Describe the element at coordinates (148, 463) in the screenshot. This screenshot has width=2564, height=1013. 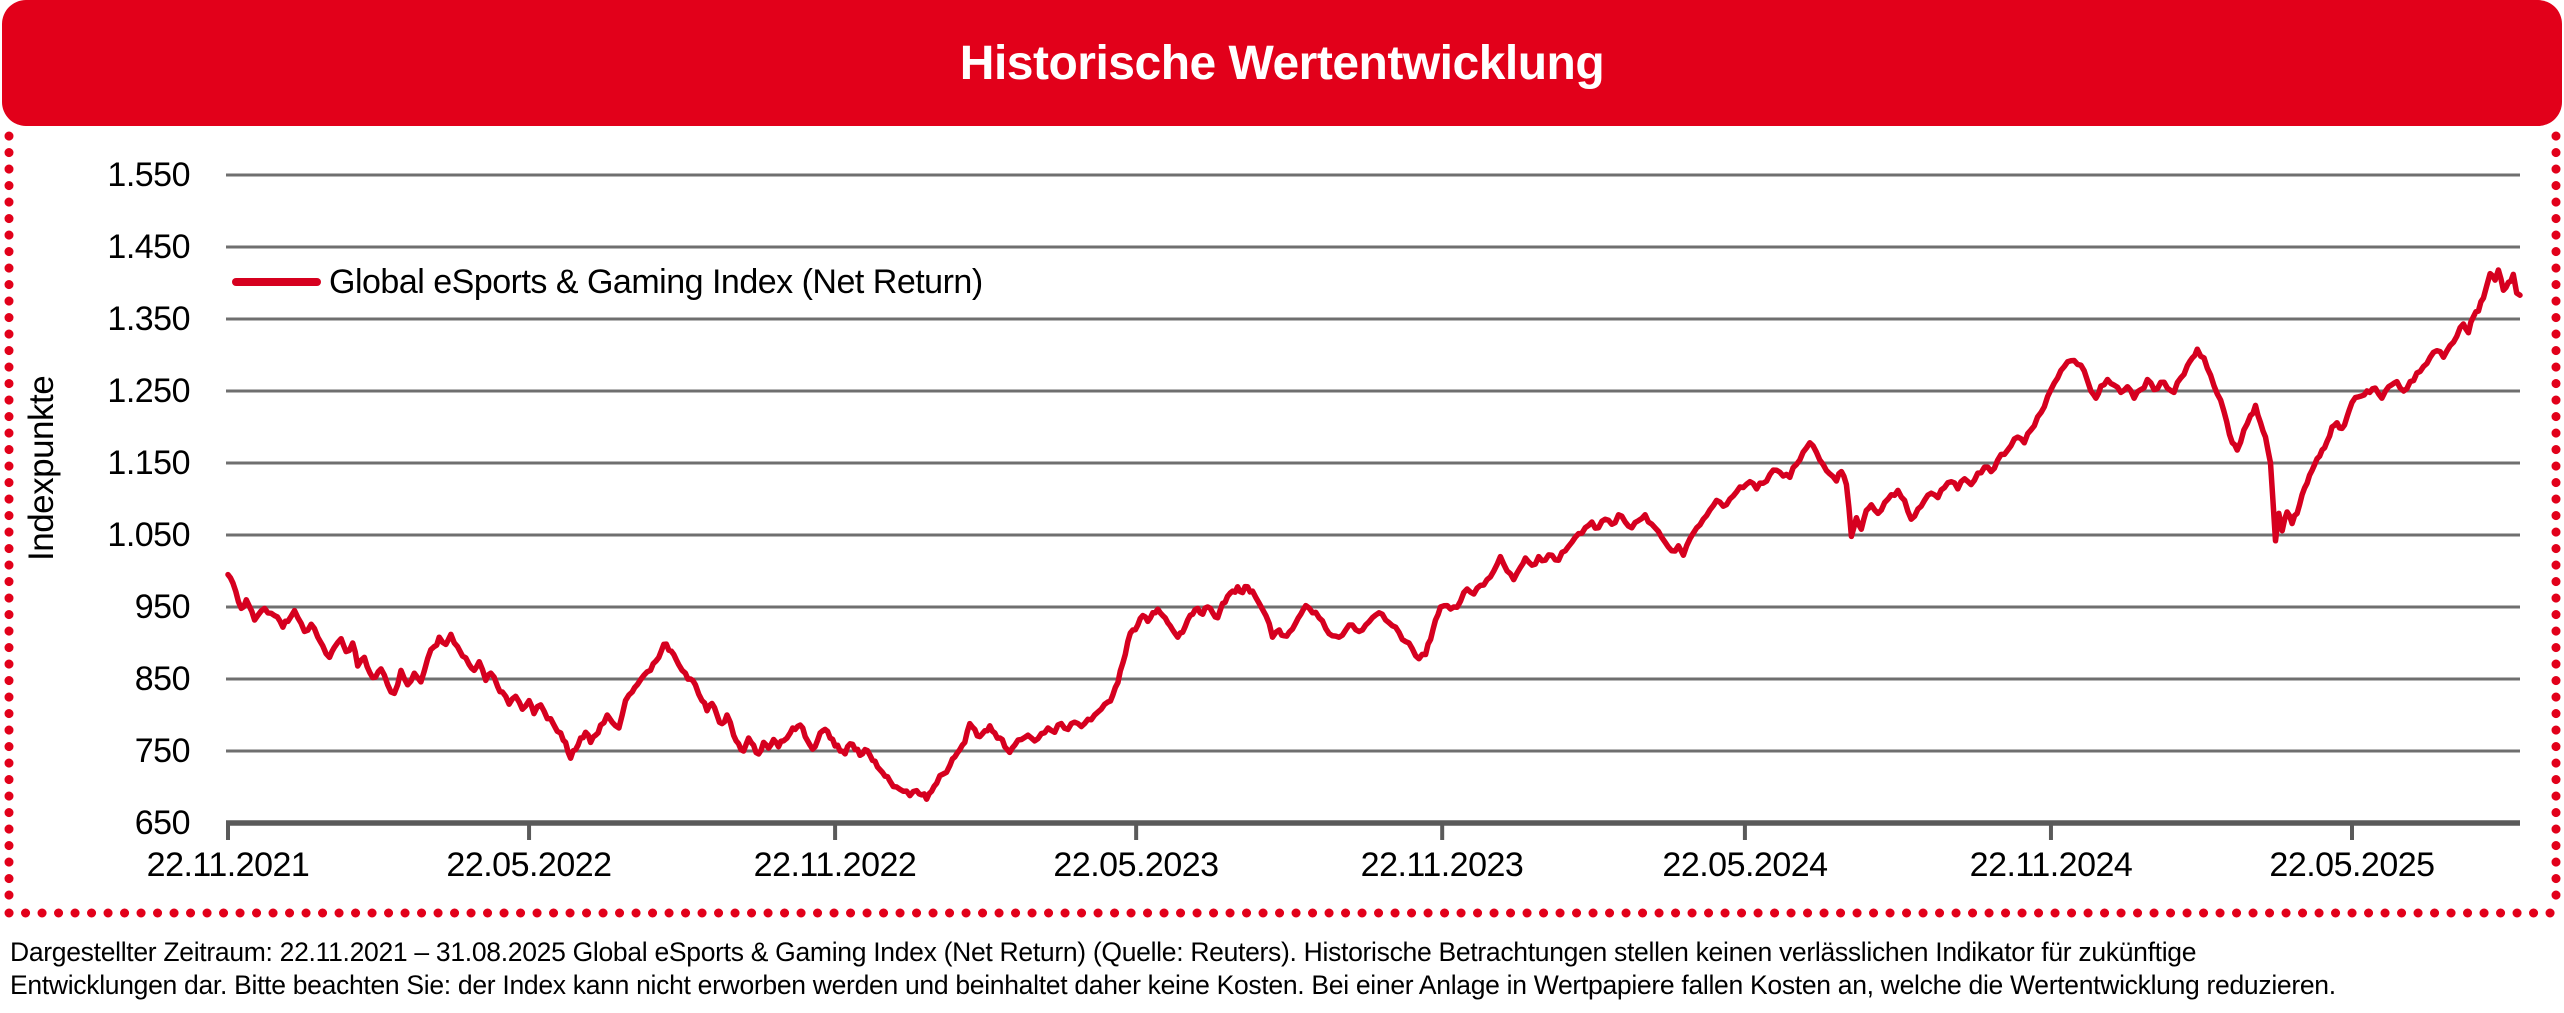
I see `y-axis-tick-label: 1.150` at that location.